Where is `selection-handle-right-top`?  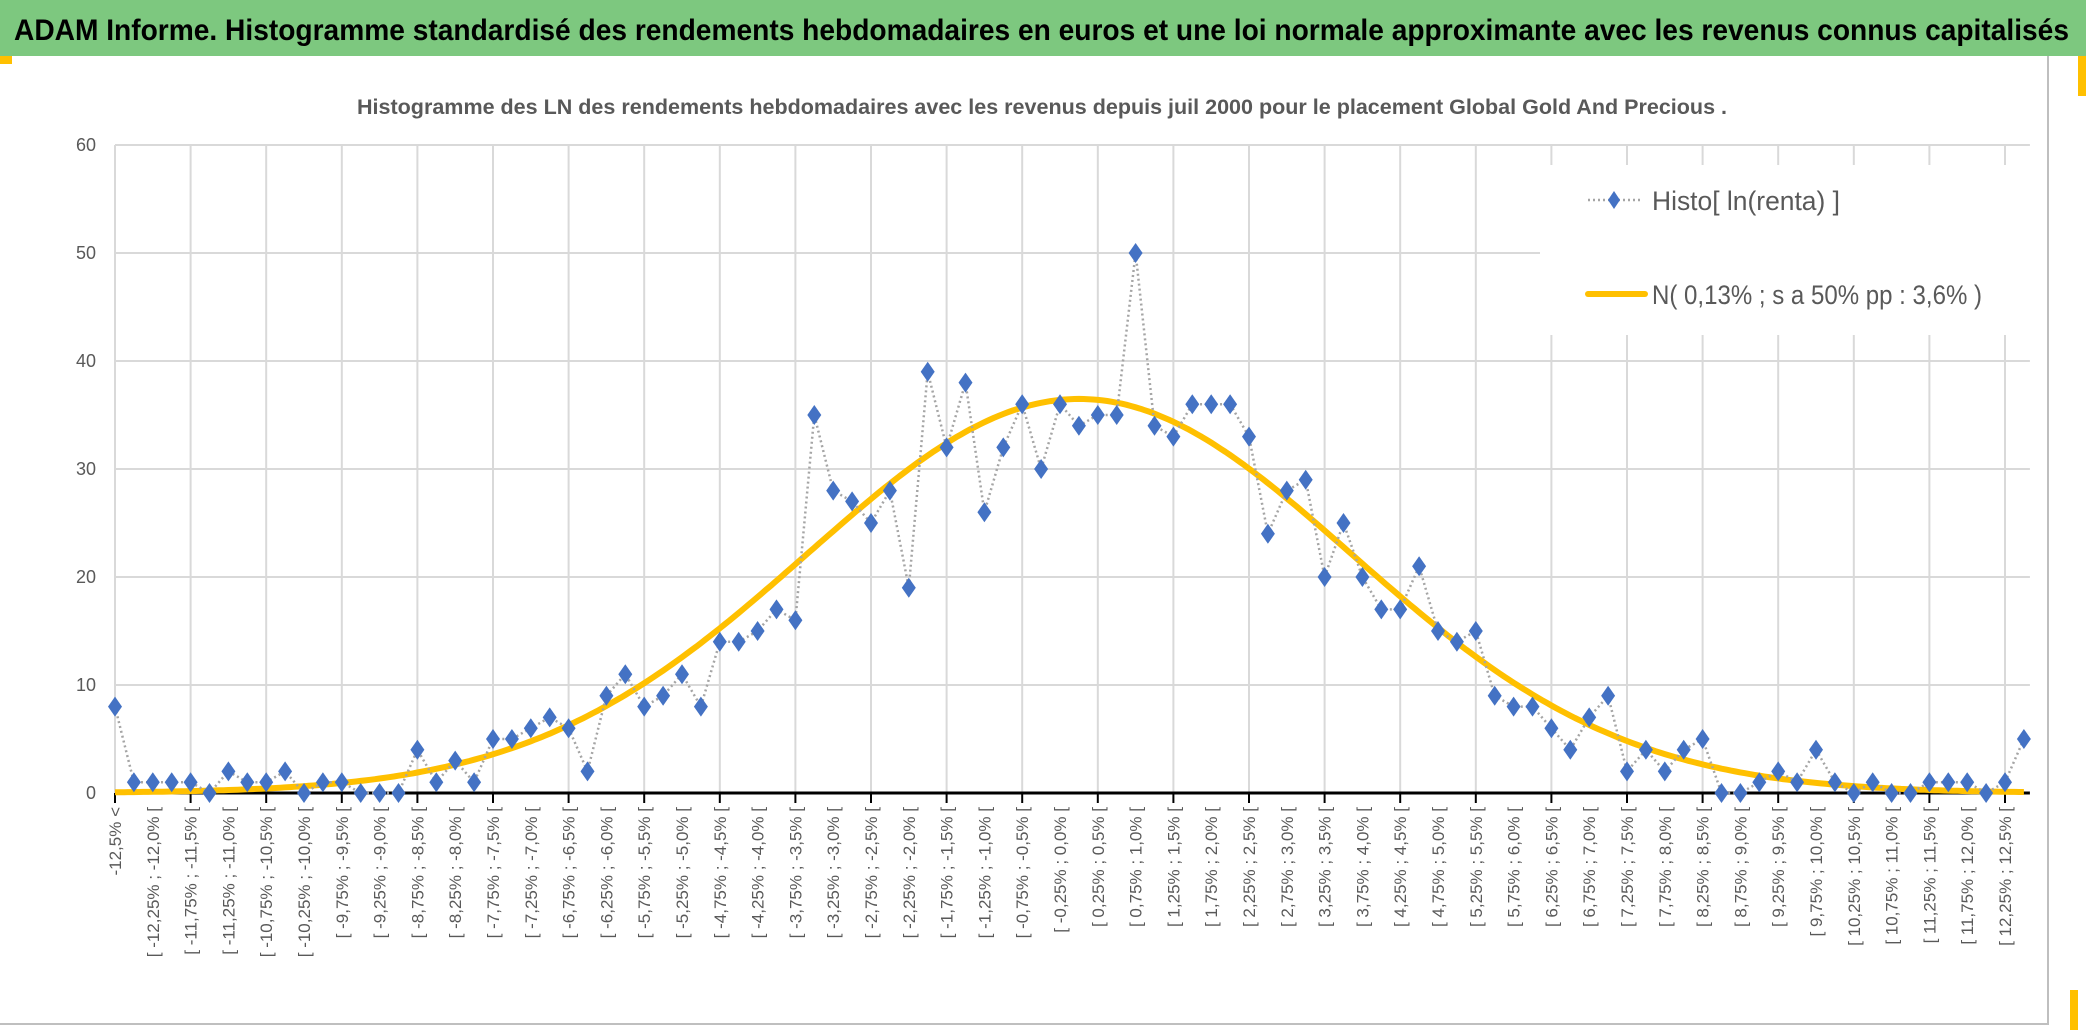
selection-handle-right-top is located at coordinates (2082, 76).